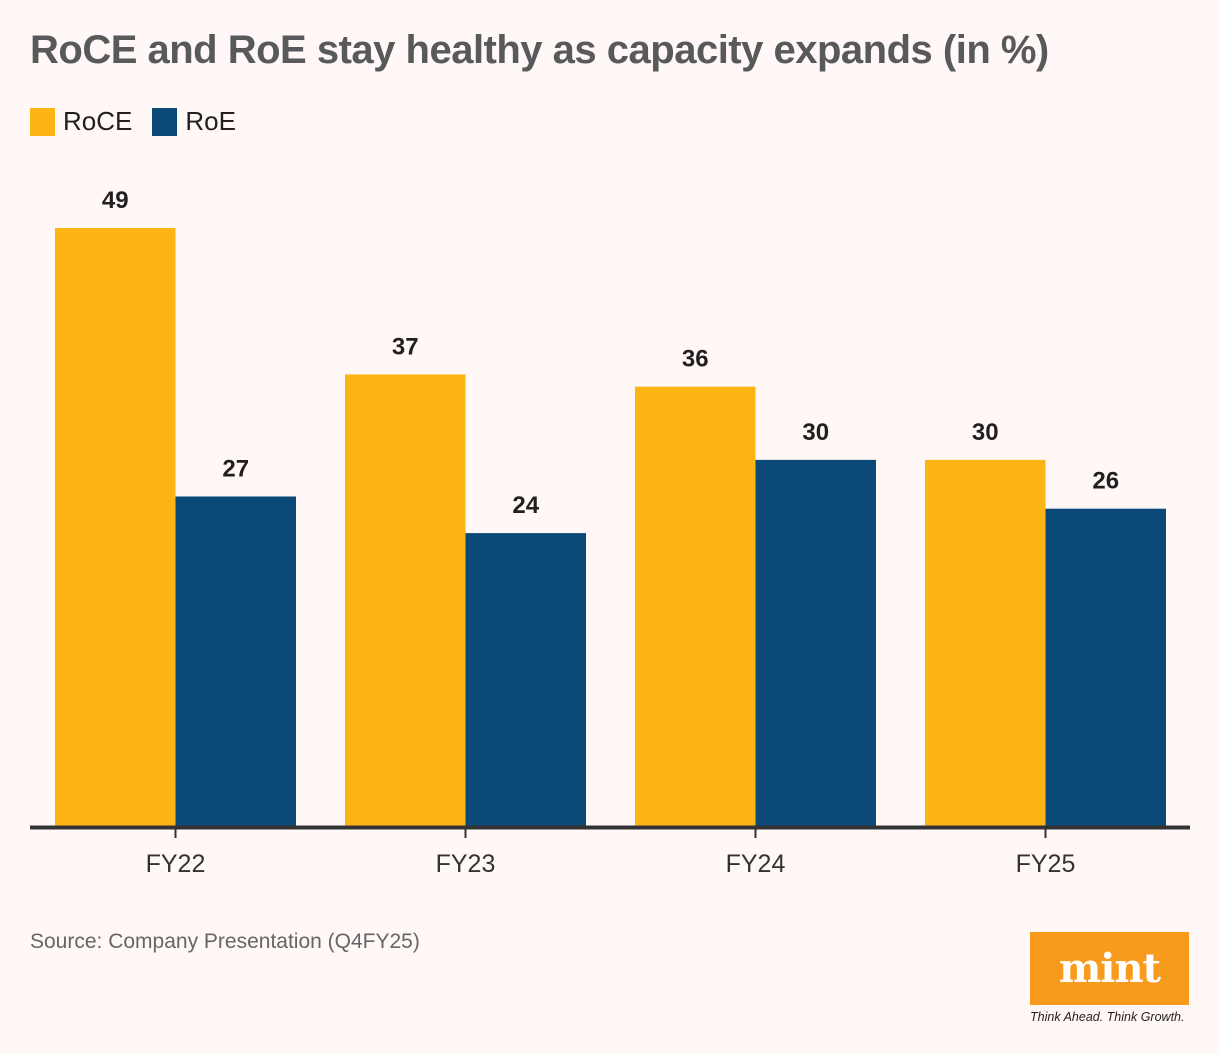 Image resolution: width=1220 pixels, height=1054 pixels. I want to click on data-label-roce-fy23: 37, so click(405, 346).